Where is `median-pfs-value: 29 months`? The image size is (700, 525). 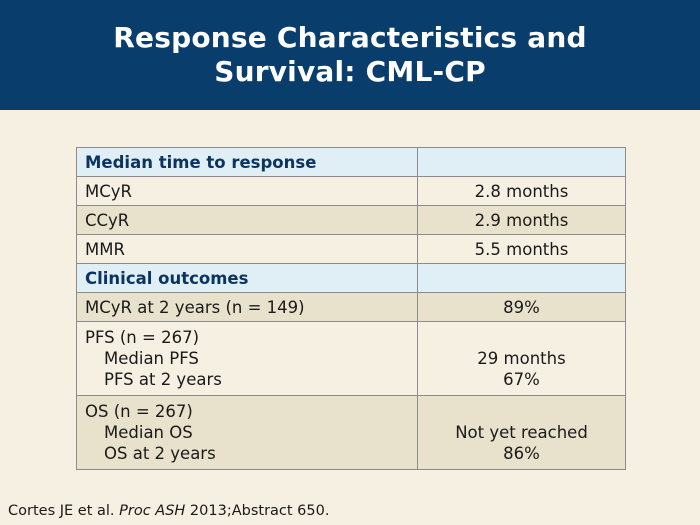
median-pfs-value: 29 months is located at coordinates (521, 358).